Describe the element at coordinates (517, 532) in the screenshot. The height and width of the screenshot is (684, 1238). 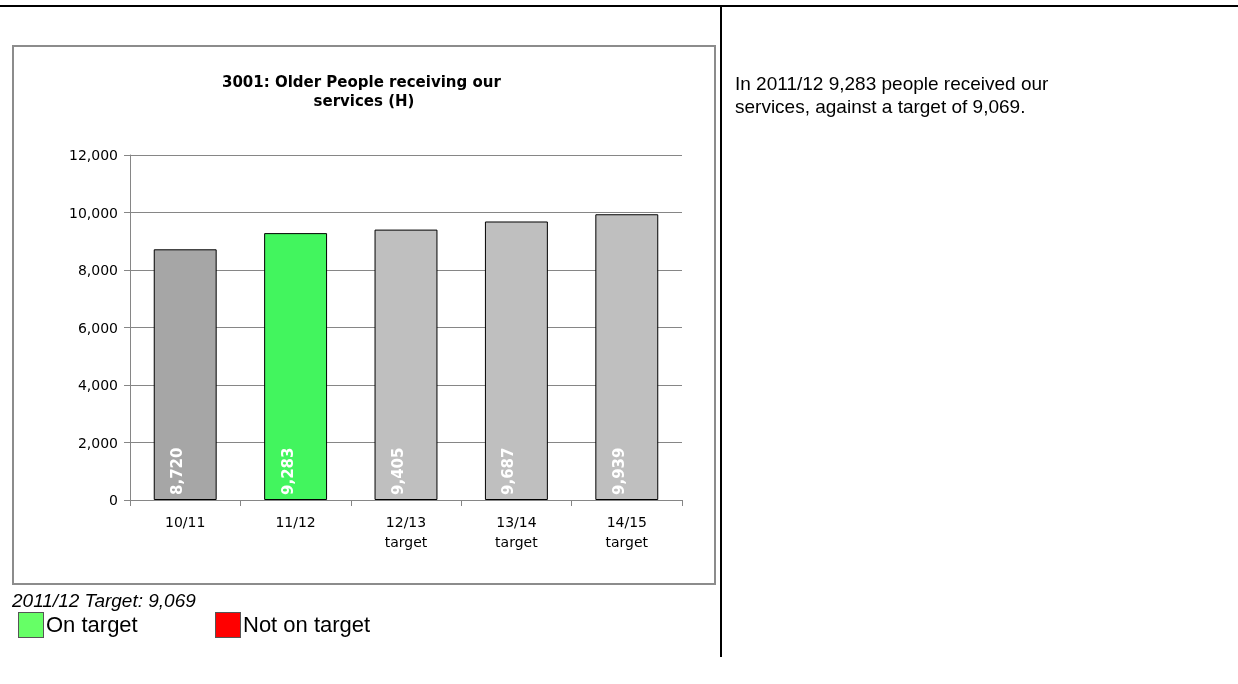
I see `x-tick-label: 13/14 target` at that location.